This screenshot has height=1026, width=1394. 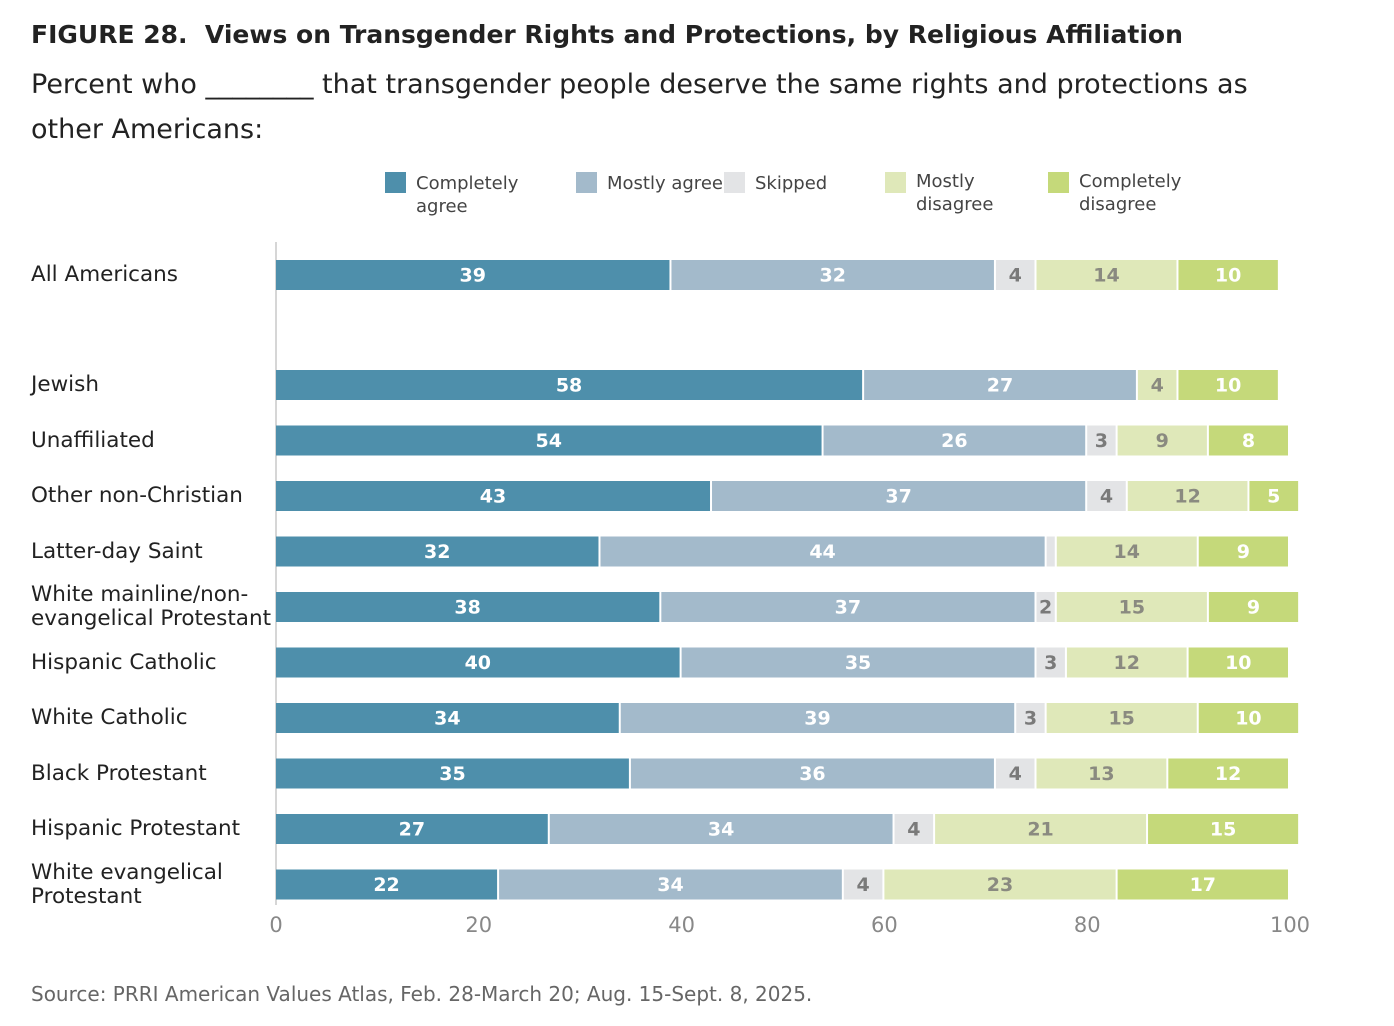 What do you see at coordinates (791, 183) in the screenshot?
I see `legend-label: Skipped` at bounding box center [791, 183].